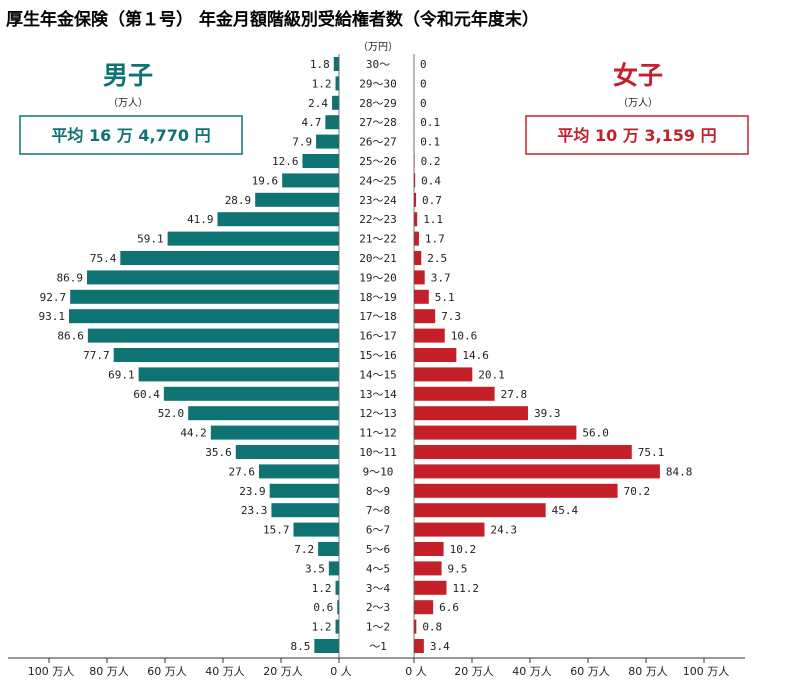 This screenshot has width=800, height=688. Describe the element at coordinates (474, 671) in the screenshot. I see `female-axis-tick-label: 20 万人` at that location.